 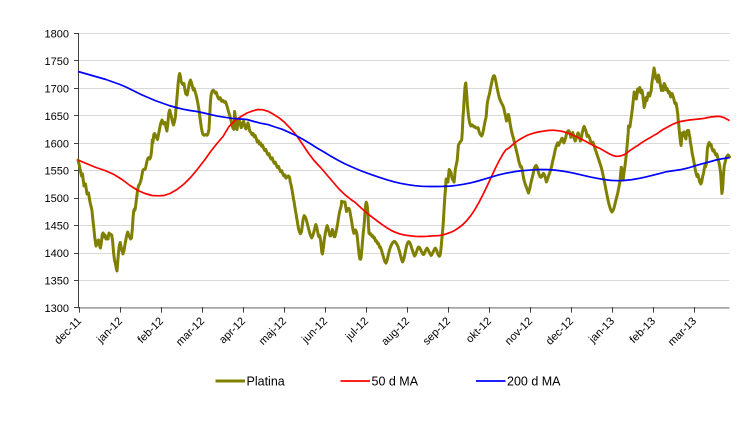 I want to click on svg-text: 1650, so click(x=57, y=117).